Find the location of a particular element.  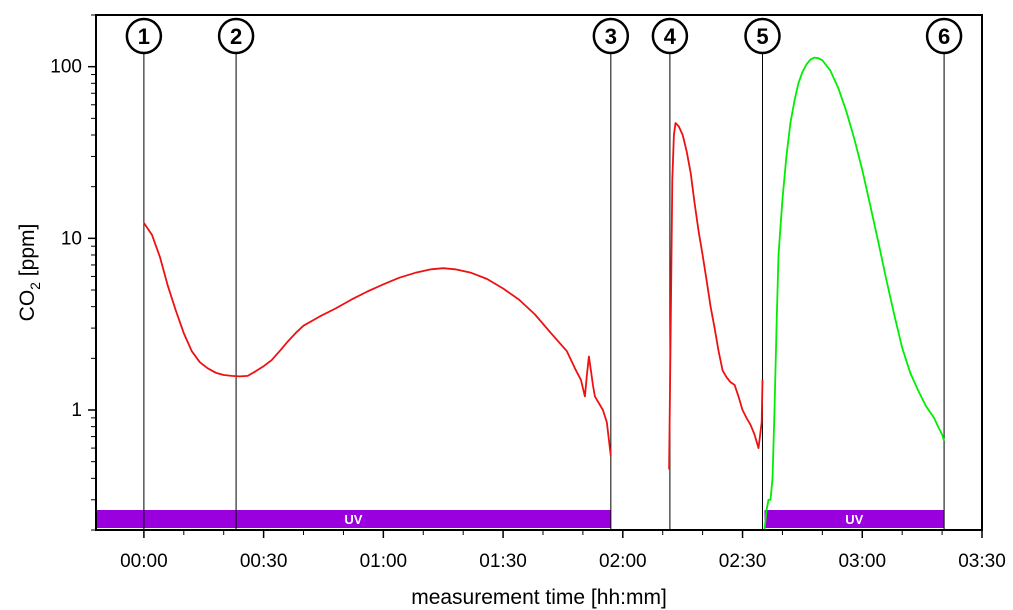

marker-label-1: 1 is located at coordinates (144, 36).